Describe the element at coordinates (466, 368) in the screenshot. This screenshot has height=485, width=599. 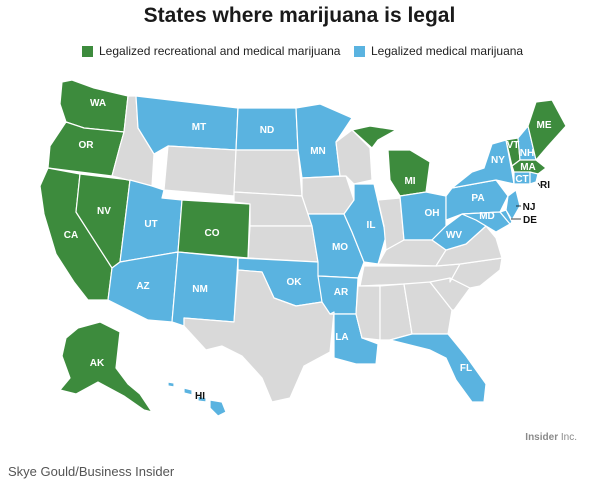
I see `state-label-FL: FL` at that location.